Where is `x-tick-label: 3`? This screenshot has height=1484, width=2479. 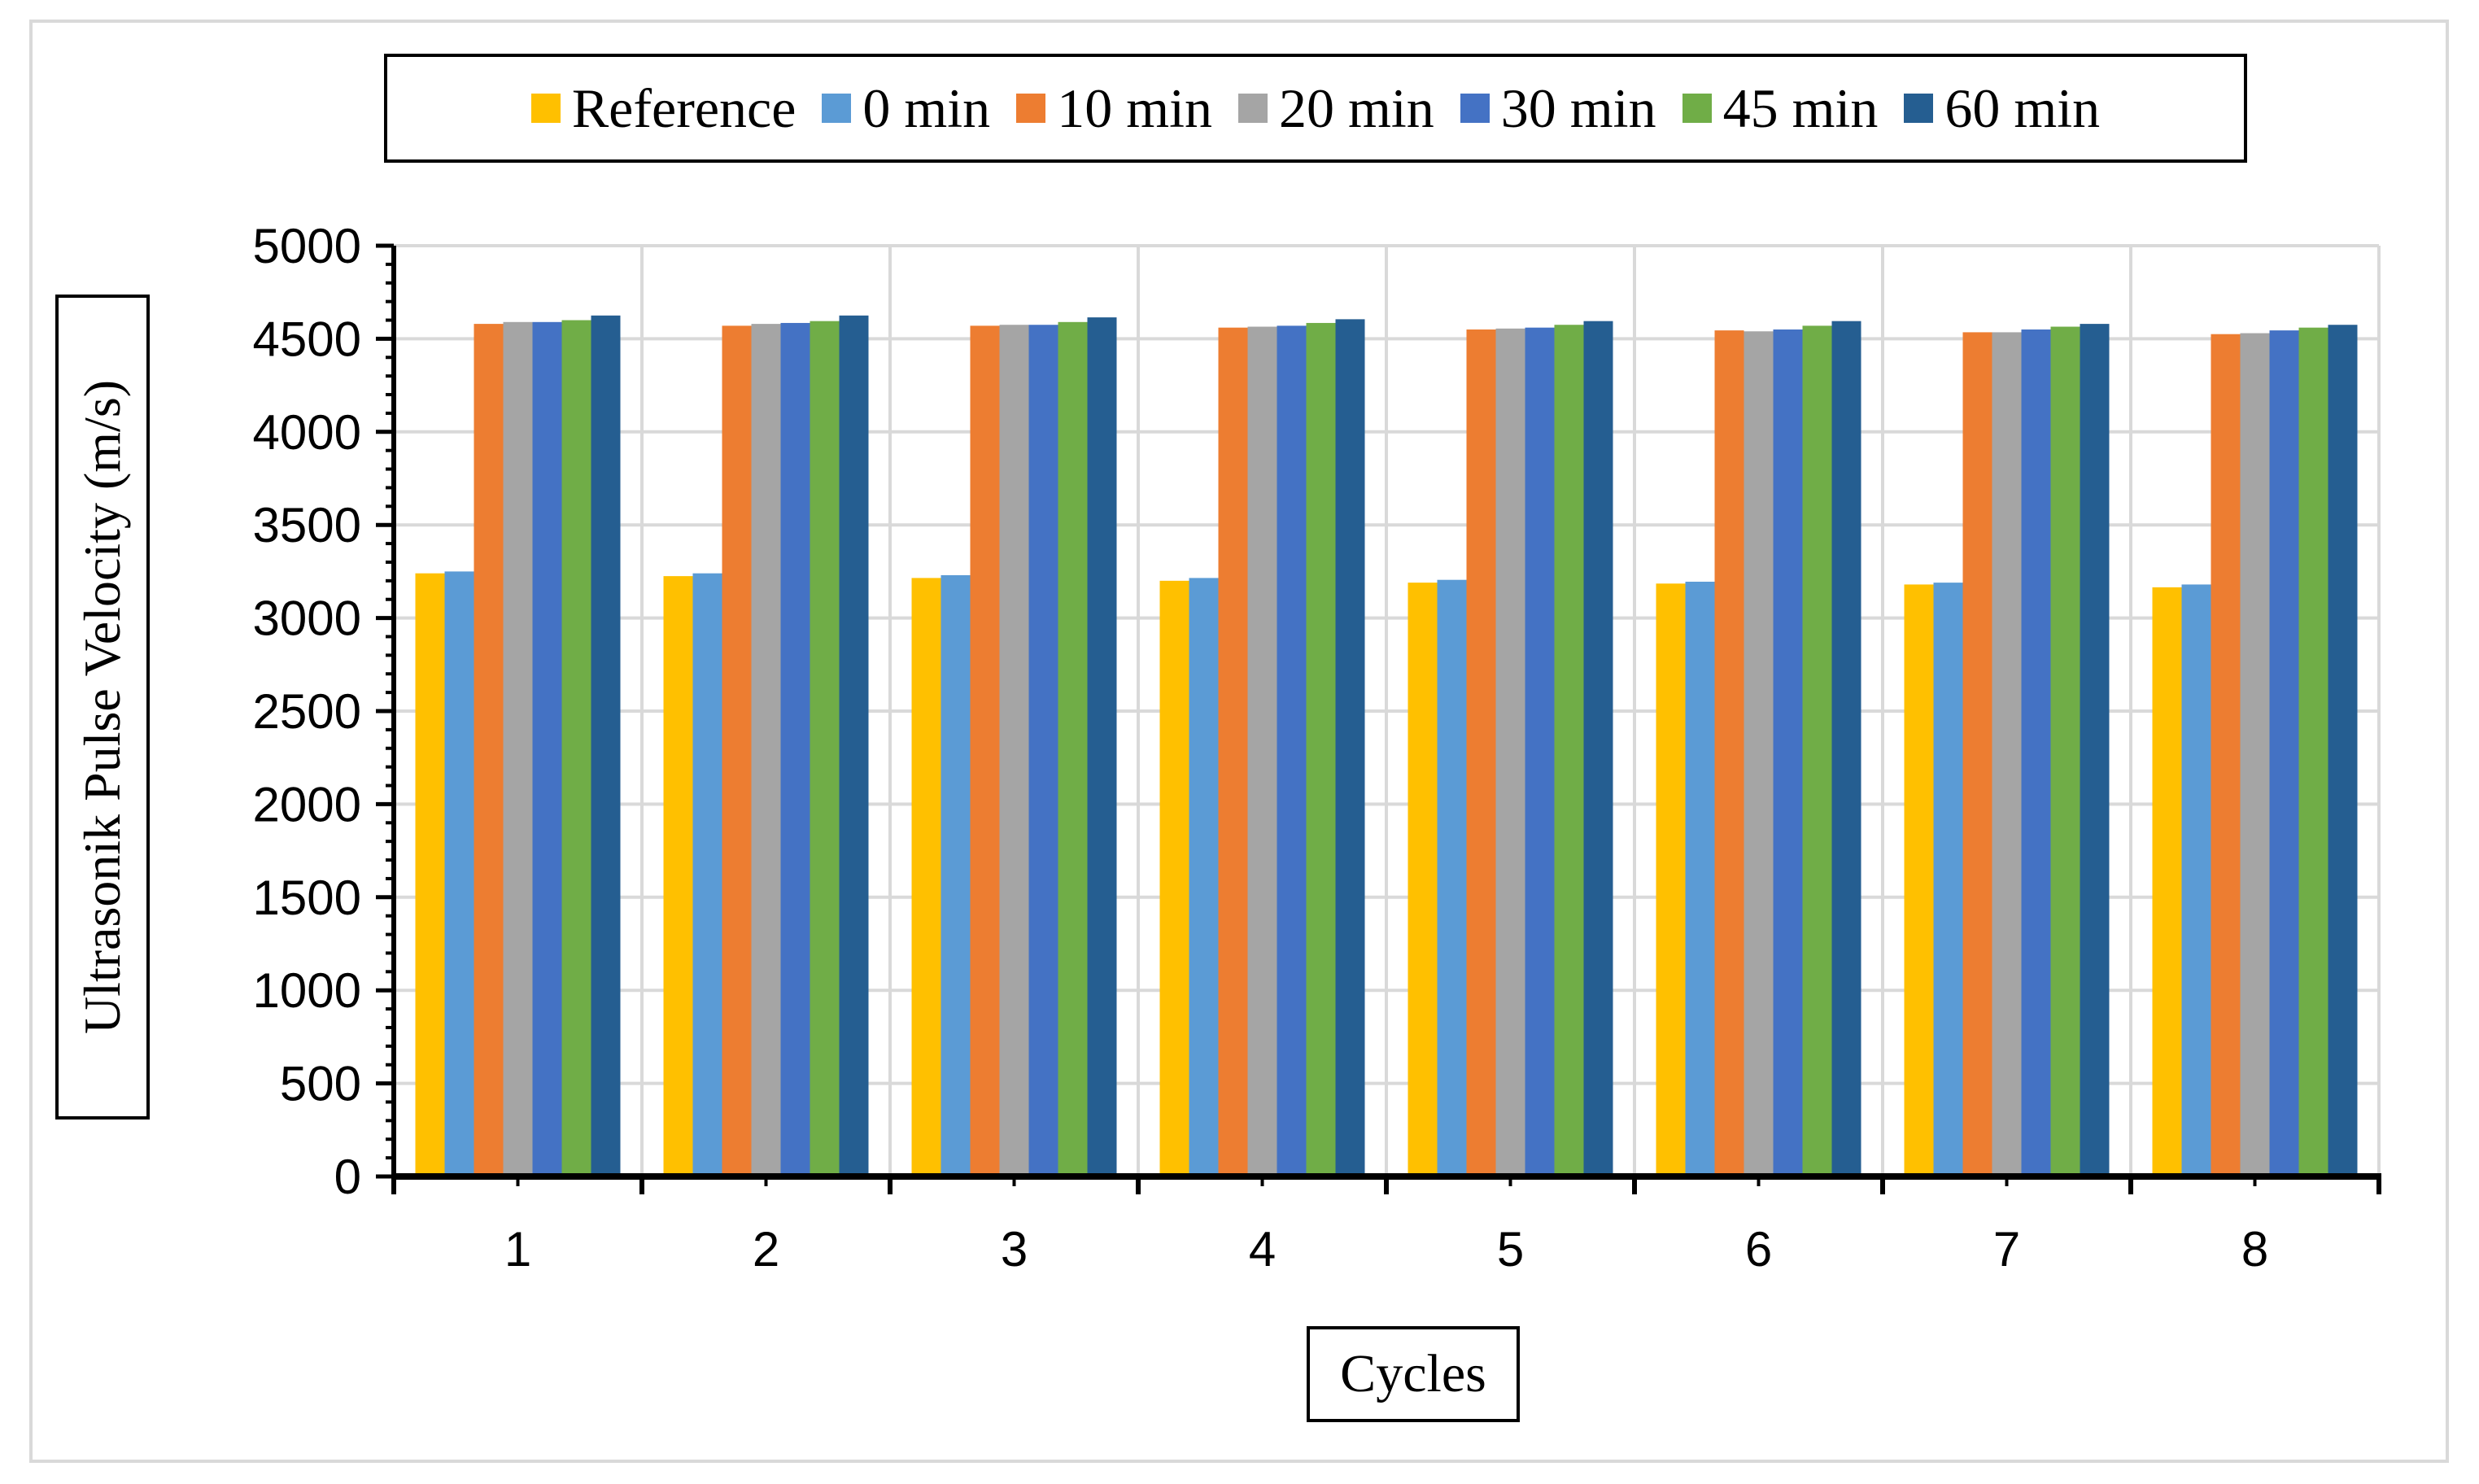 x-tick-label: 3 is located at coordinates (1014, 1250).